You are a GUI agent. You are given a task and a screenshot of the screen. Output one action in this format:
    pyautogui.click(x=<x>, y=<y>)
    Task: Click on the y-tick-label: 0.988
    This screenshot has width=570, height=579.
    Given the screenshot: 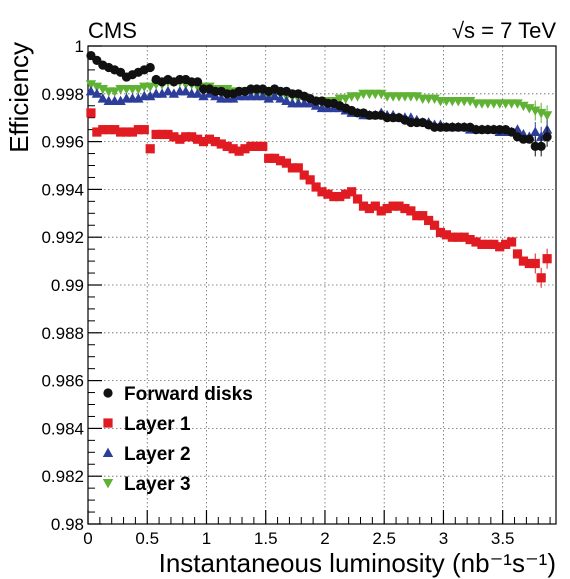 What is the action you would take?
    pyautogui.click(x=62, y=333)
    